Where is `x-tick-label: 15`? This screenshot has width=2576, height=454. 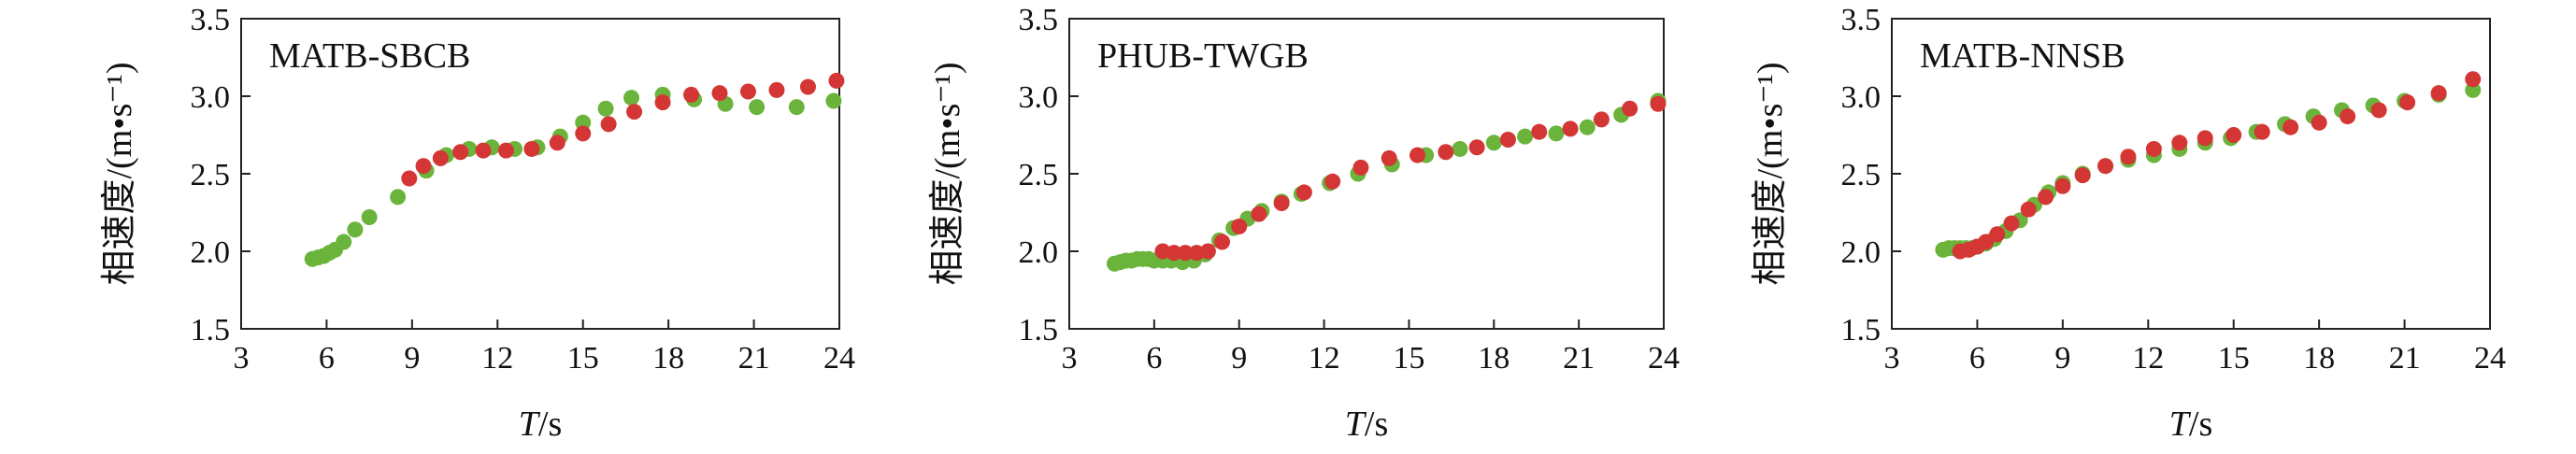
x-tick-label: 15 is located at coordinates (2234, 359).